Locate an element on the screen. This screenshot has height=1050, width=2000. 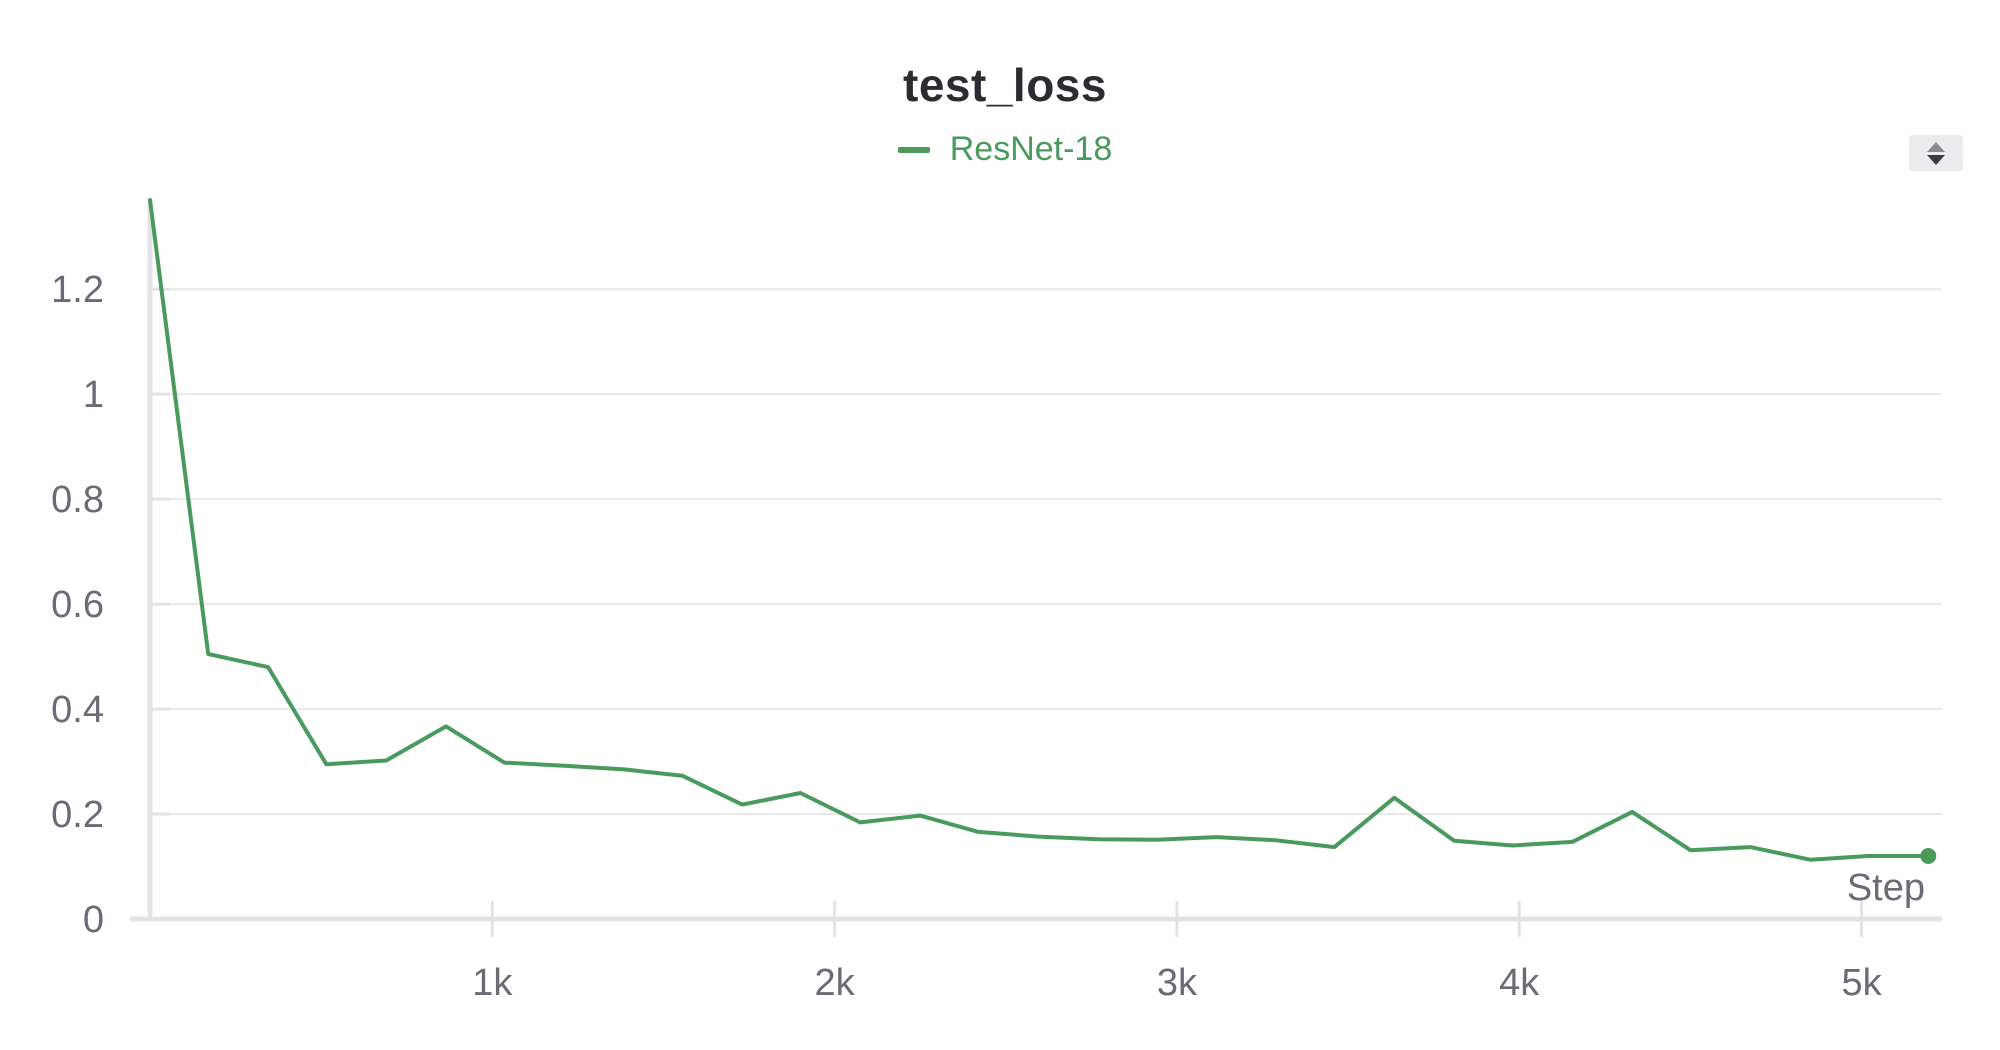
sort-up-down-icon is located at coordinates (1936, 153).